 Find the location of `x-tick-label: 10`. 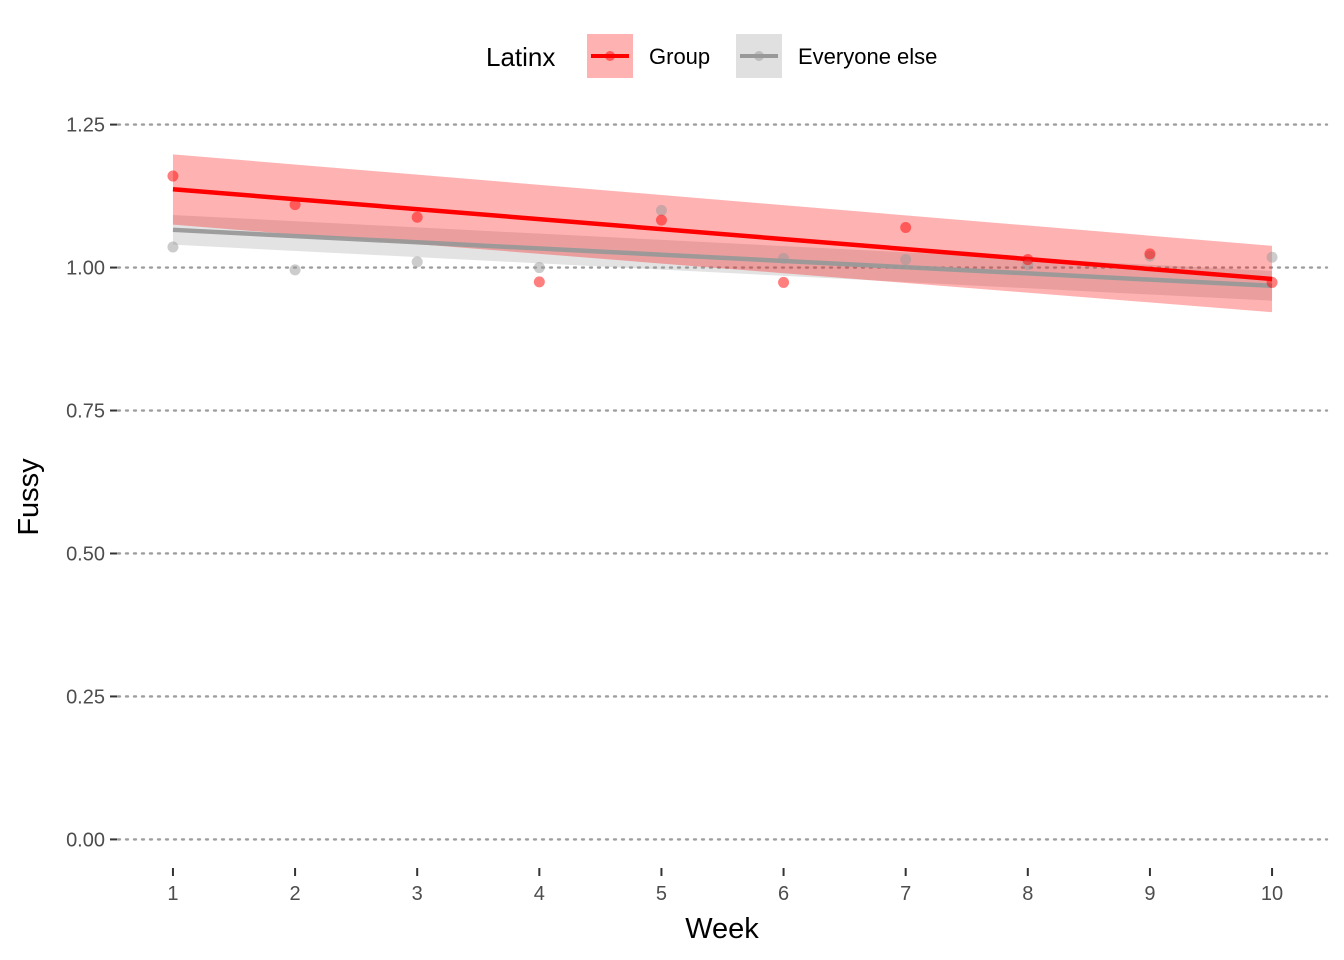

x-tick-label: 10 is located at coordinates (1272, 894).